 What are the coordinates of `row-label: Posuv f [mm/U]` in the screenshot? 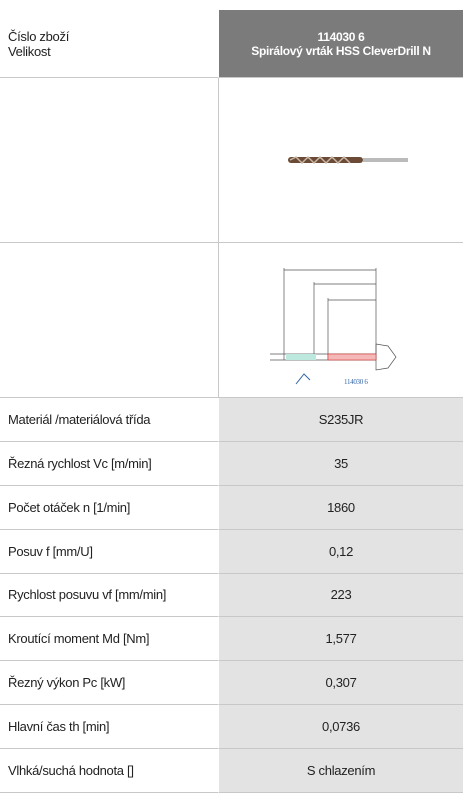 It's located at (109, 552).